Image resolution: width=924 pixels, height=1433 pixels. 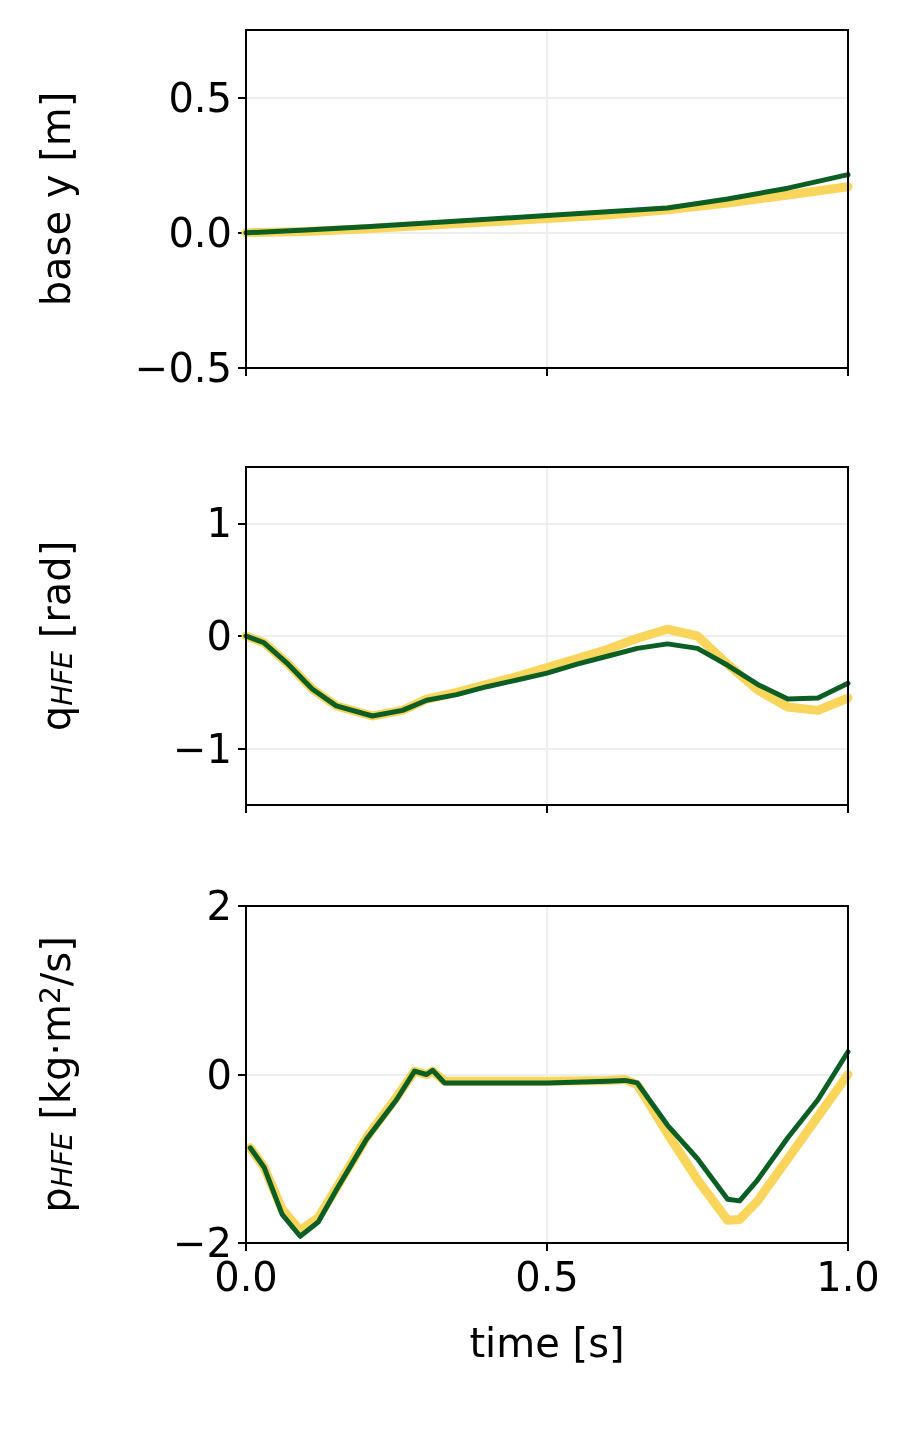 I want to click on y-tick-label: 0.5, so click(x=200, y=97).